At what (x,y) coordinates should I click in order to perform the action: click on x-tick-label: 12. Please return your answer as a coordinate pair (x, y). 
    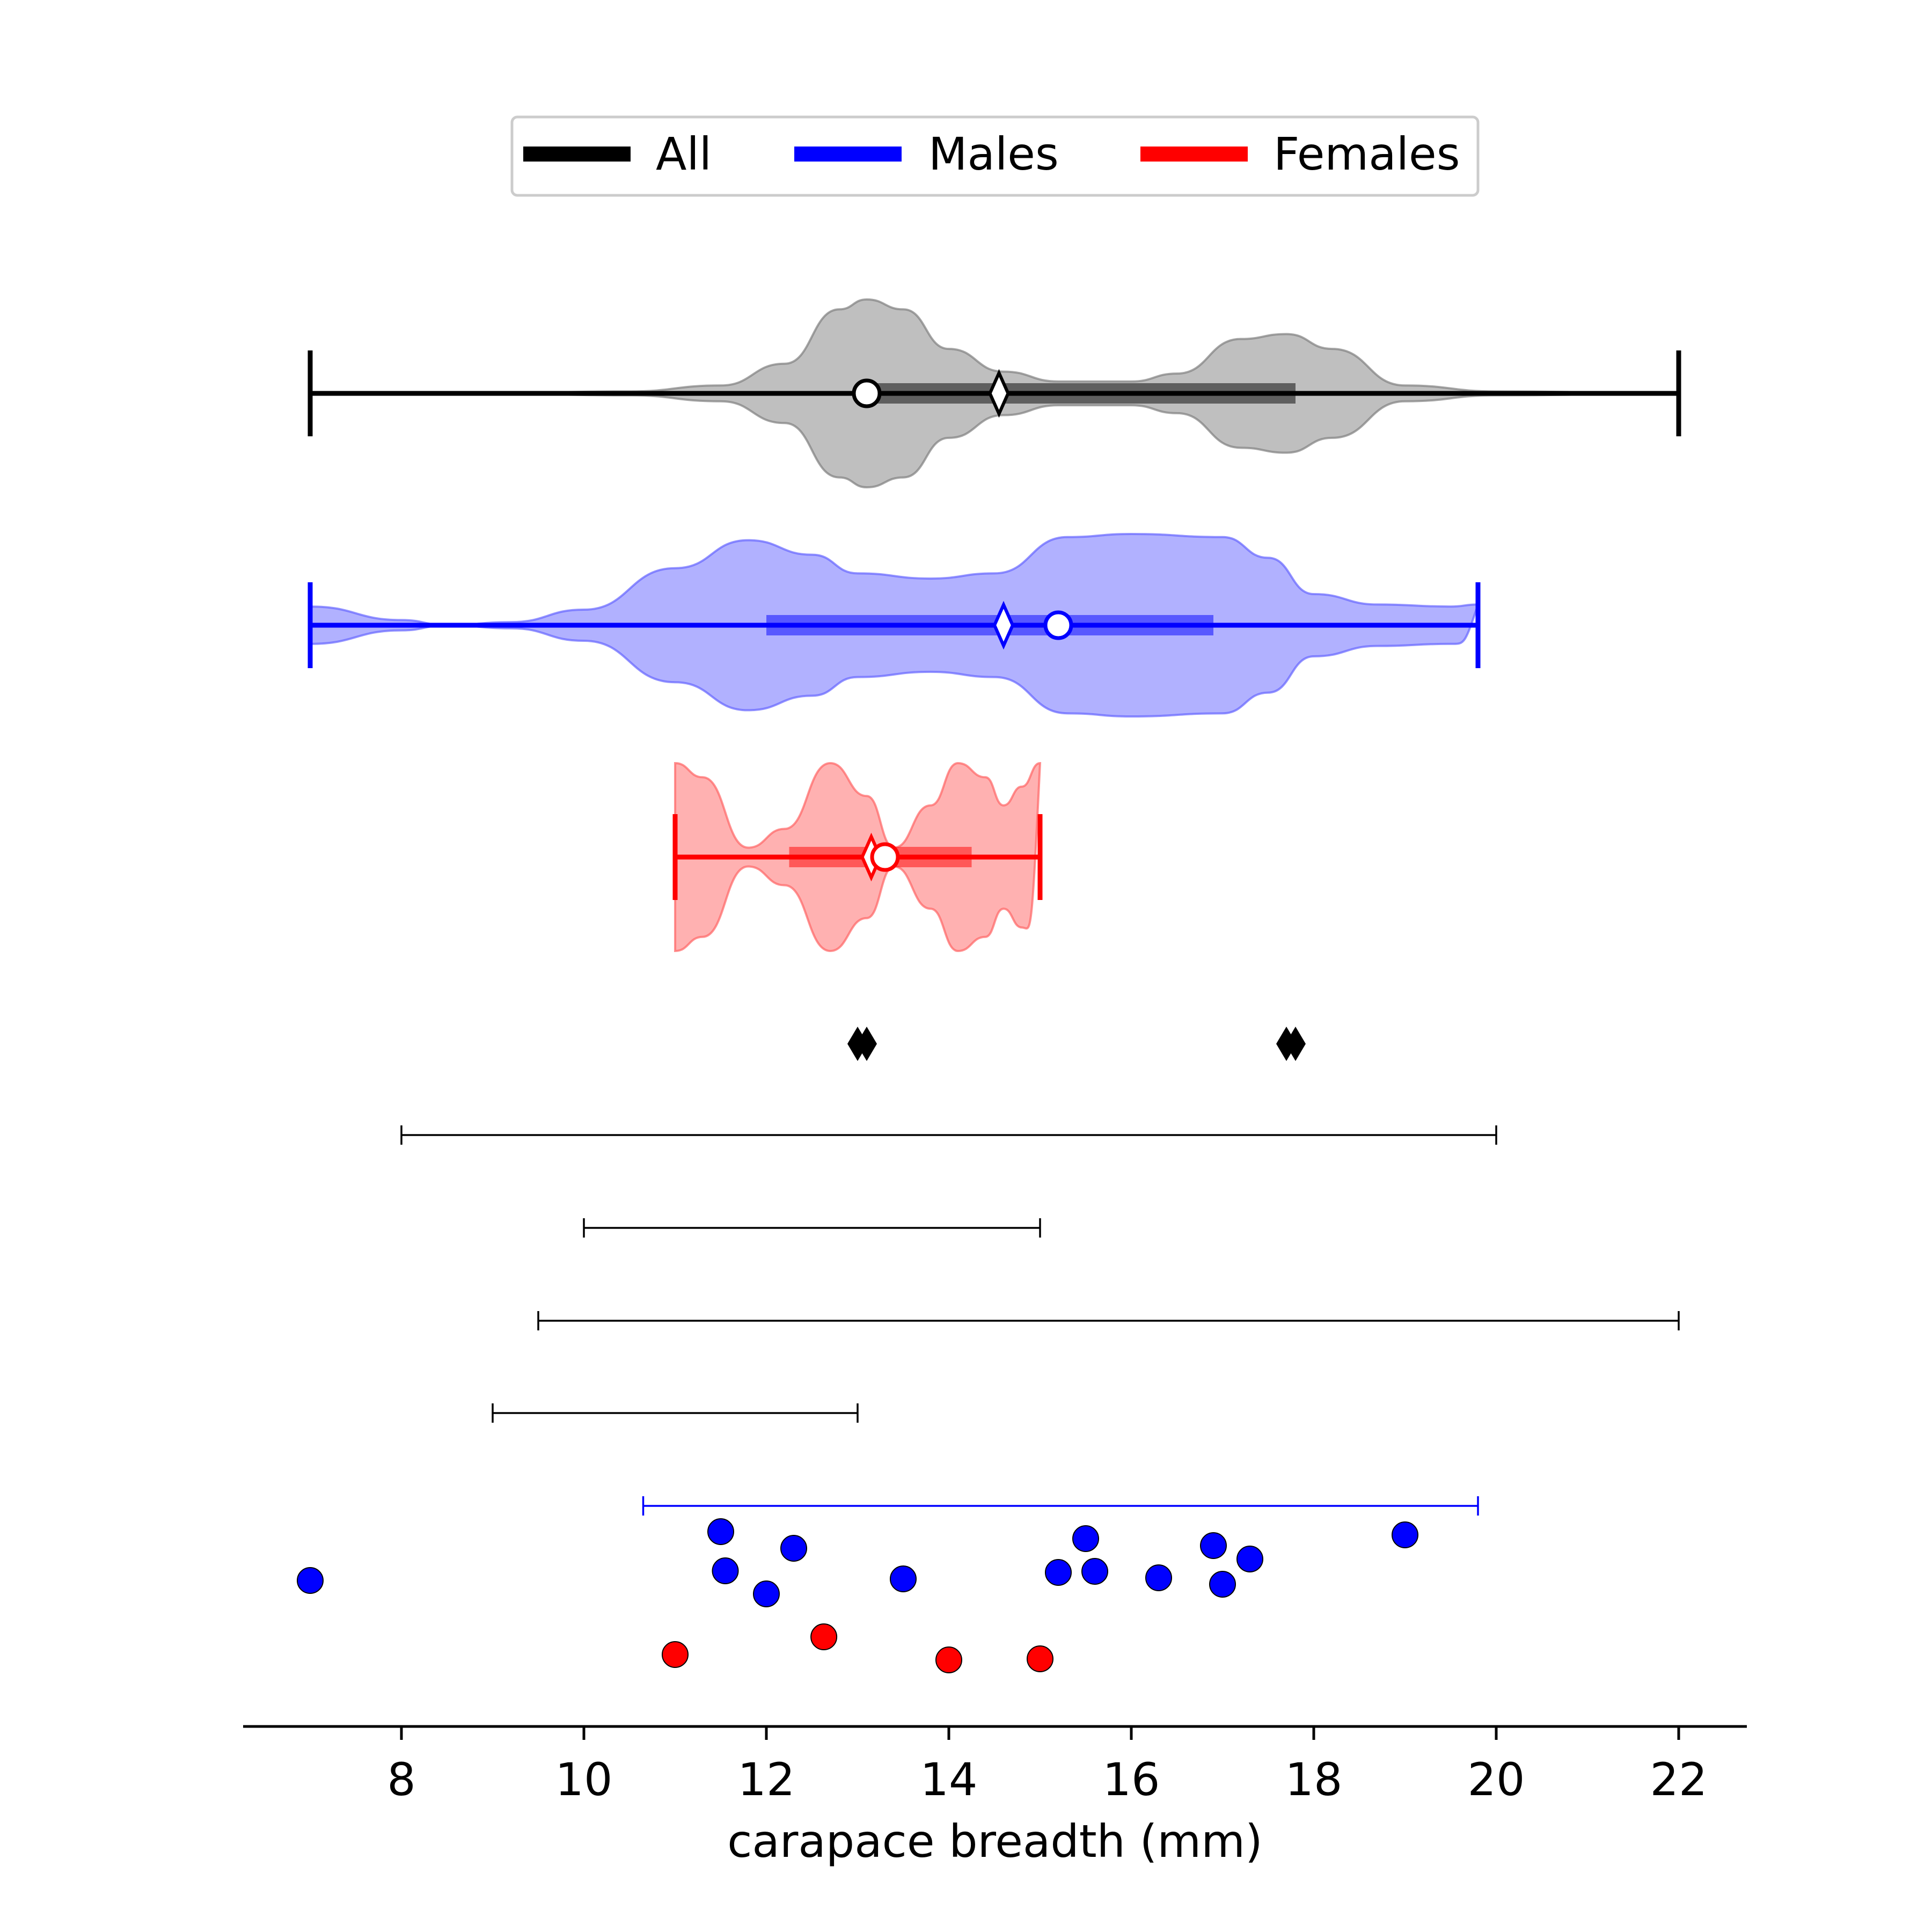
    Looking at the image, I should click on (766, 1779).